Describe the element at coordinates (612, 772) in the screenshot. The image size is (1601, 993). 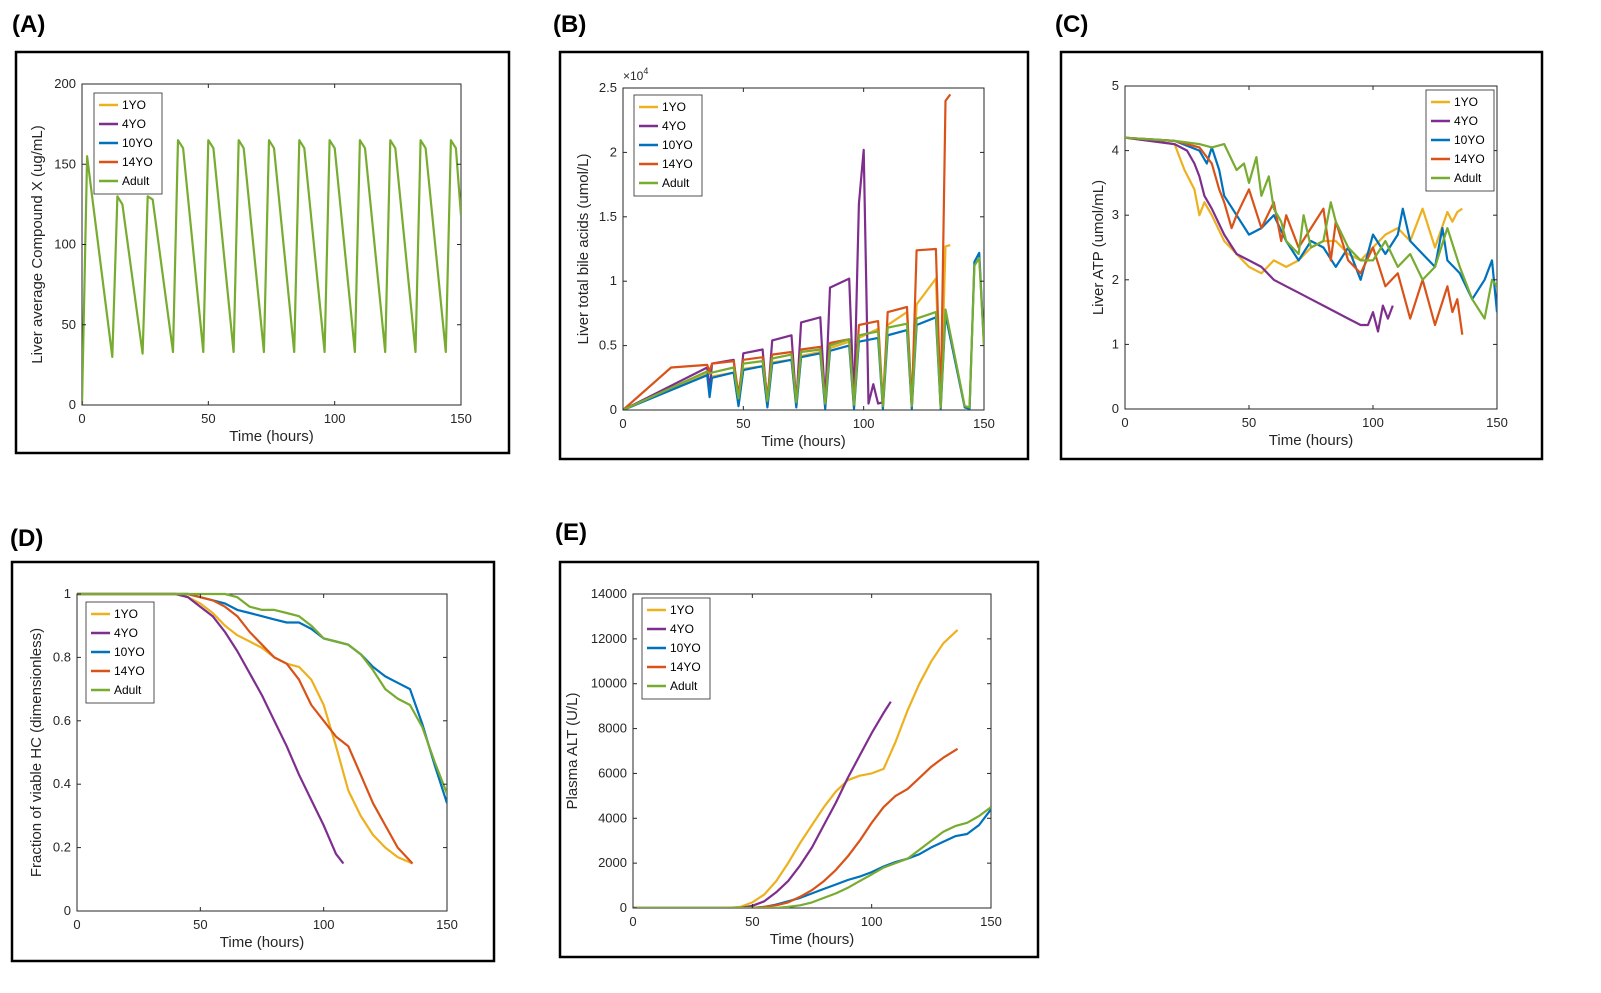
I see `y-tick-label: 6000` at that location.